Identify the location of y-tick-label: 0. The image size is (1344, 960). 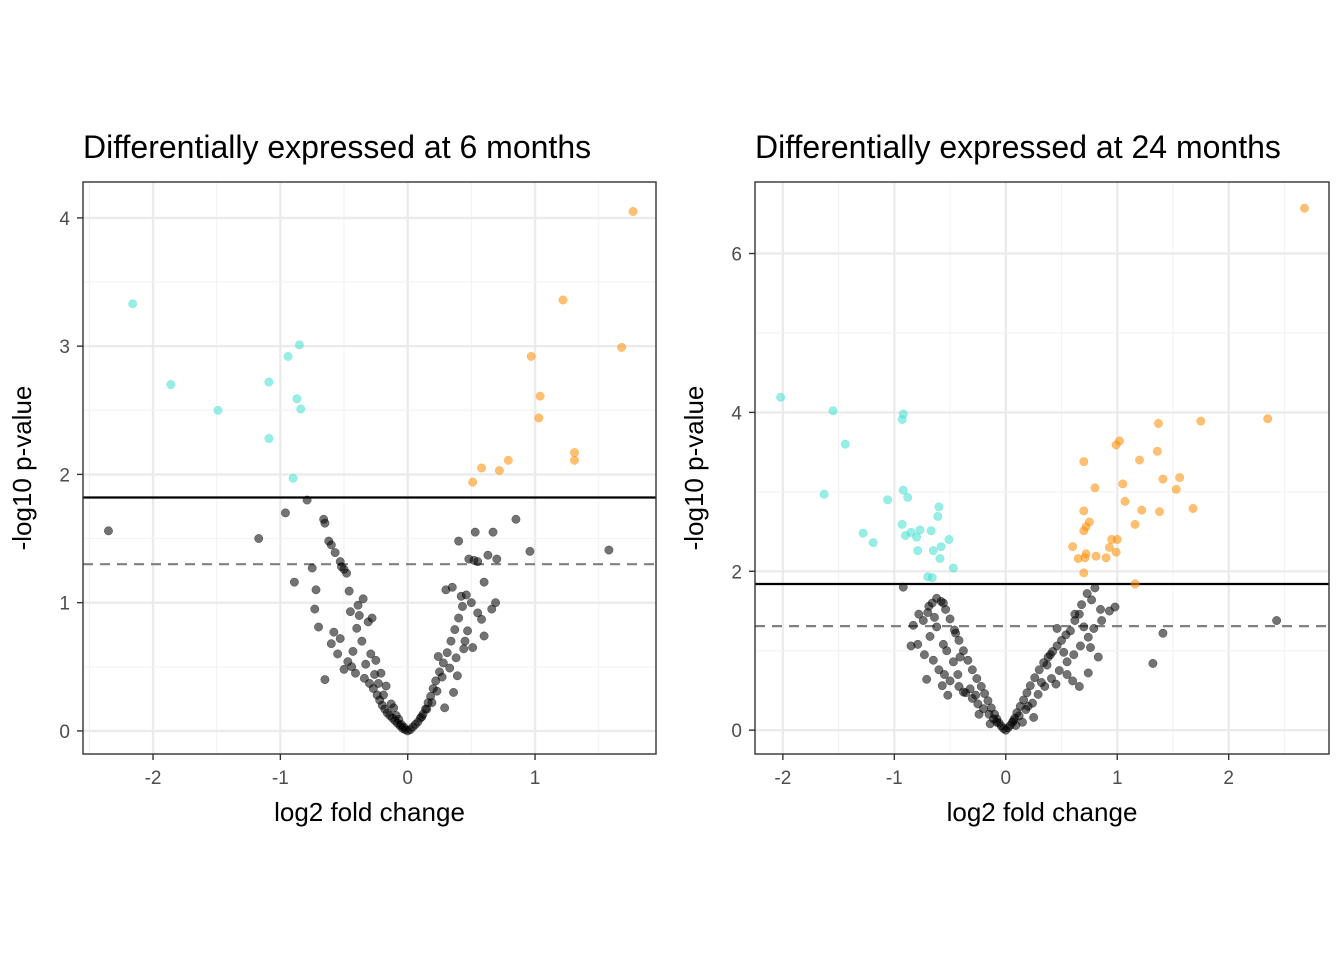
(64, 732).